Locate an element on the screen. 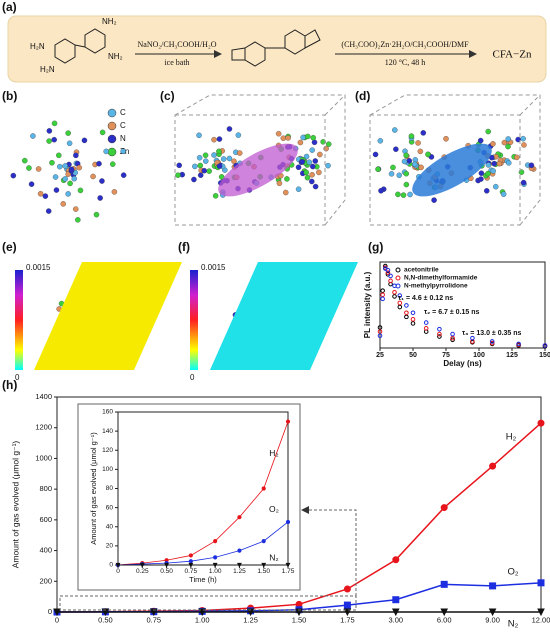 The image size is (550, 634). x-tick-label: 100 is located at coordinates (479, 355).